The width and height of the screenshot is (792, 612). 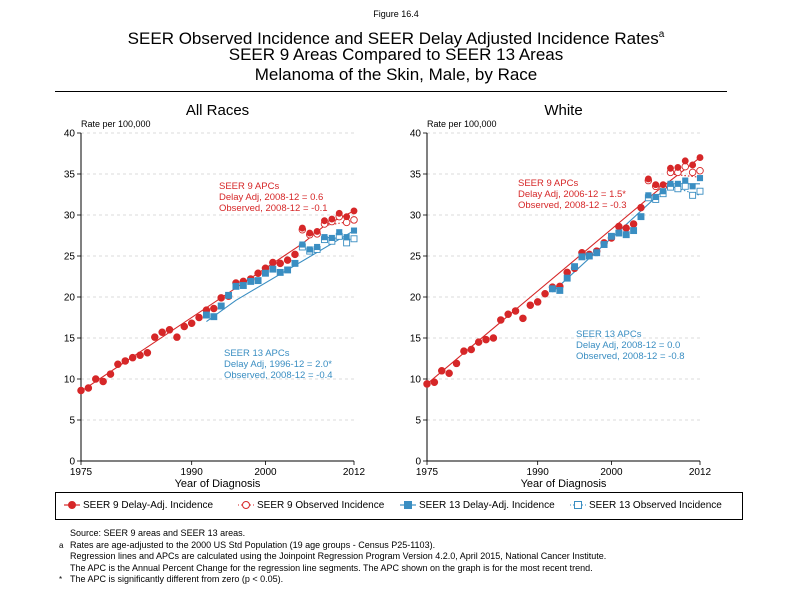 What do you see at coordinates (218, 484) in the screenshot?
I see `x-axis-label: Year of Diagnosis` at bounding box center [218, 484].